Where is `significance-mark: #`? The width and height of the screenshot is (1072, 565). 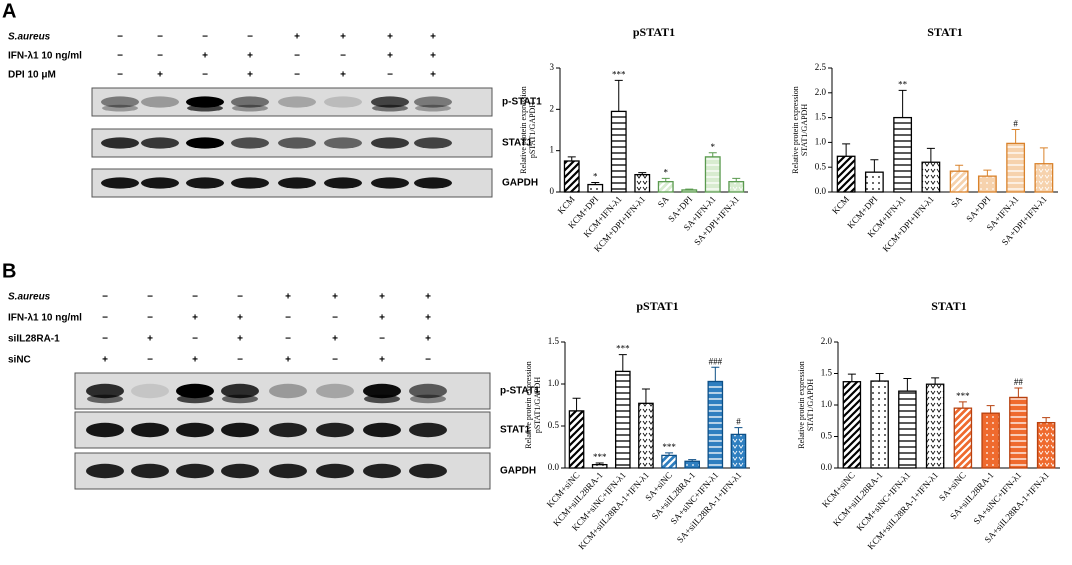 significance-mark: # is located at coordinates (738, 422).